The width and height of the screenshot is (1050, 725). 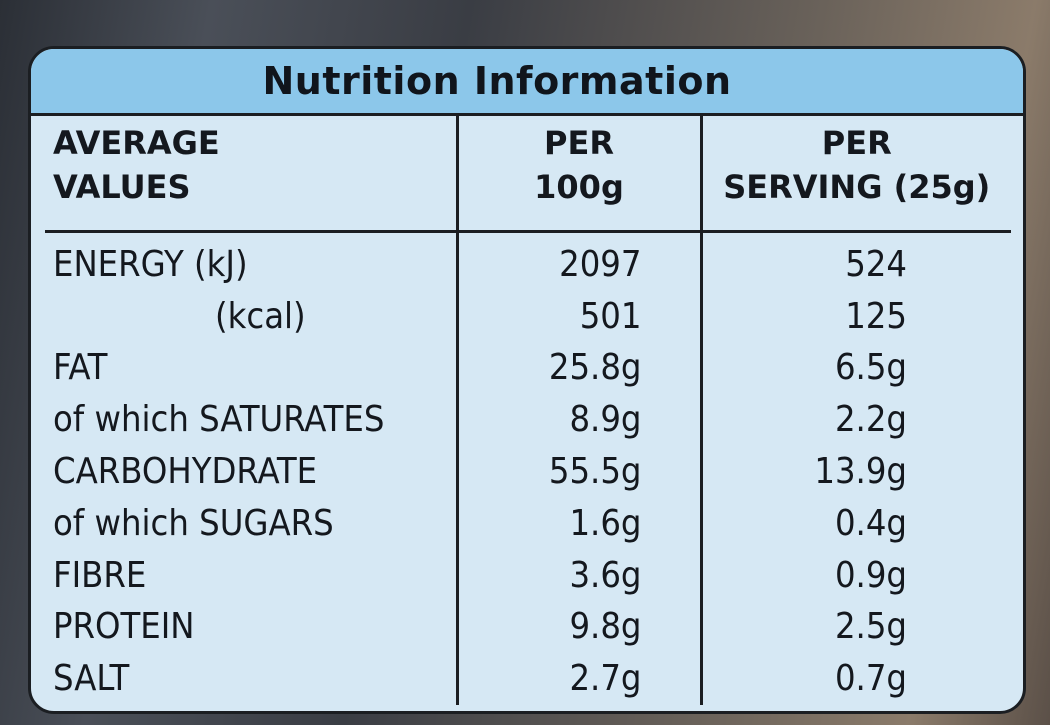 I want to click on table-row: of which SUGARS 1.6g 0.4g, so click(x=528, y=523).